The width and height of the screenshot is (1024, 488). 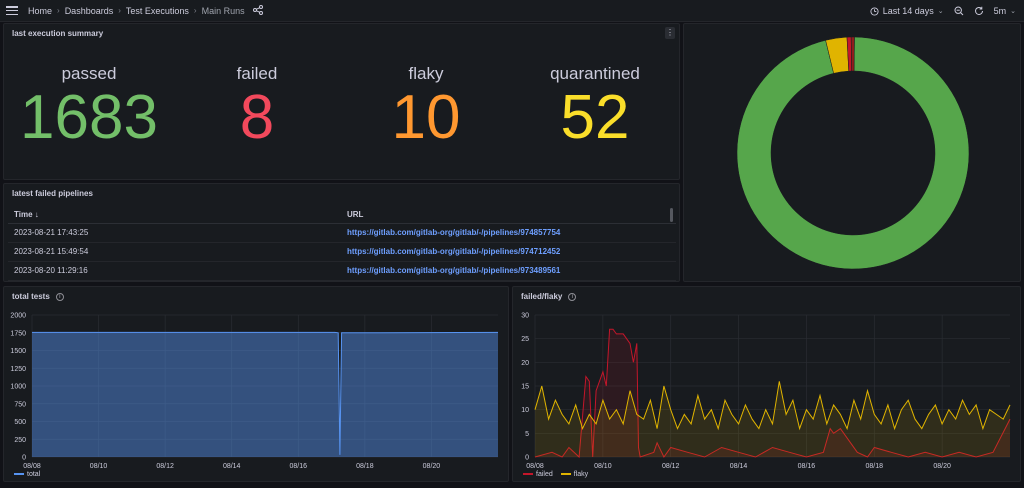 What do you see at coordinates (525, 316) in the screenshot?
I see `y-tick-label: 30` at bounding box center [525, 316].